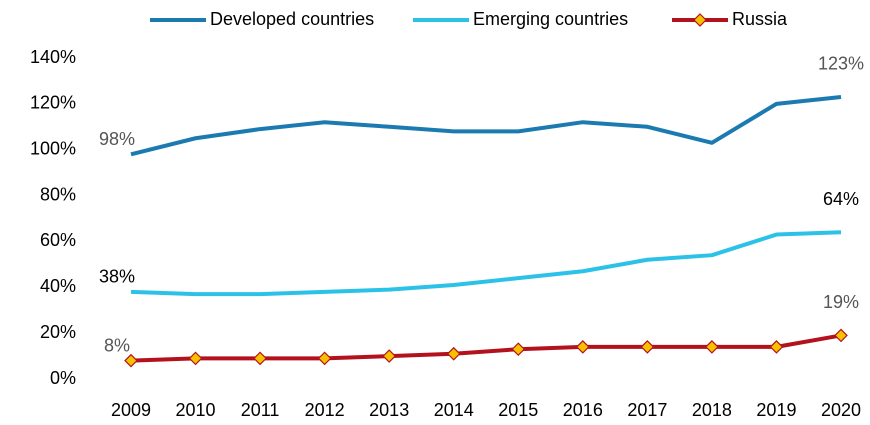 The height and width of the screenshot is (425, 870). Describe the element at coordinates (58, 286) in the screenshot. I see `y-tick-label: 40%` at that location.